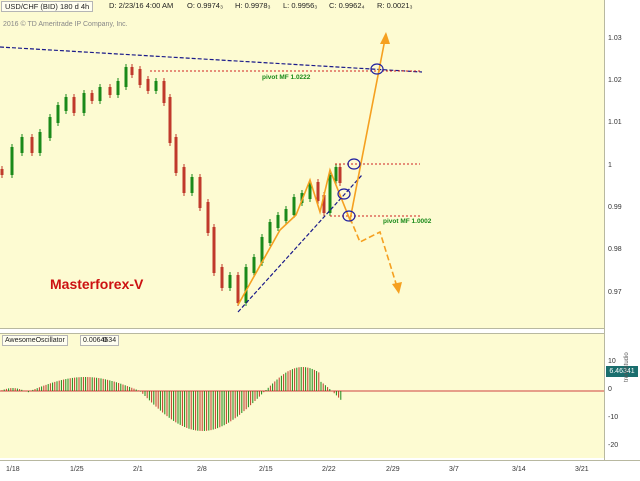 The width and height of the screenshot is (640, 481). What do you see at coordinates (615, 249) in the screenshot?
I see `price-tick: 0.98` at bounding box center [615, 249].